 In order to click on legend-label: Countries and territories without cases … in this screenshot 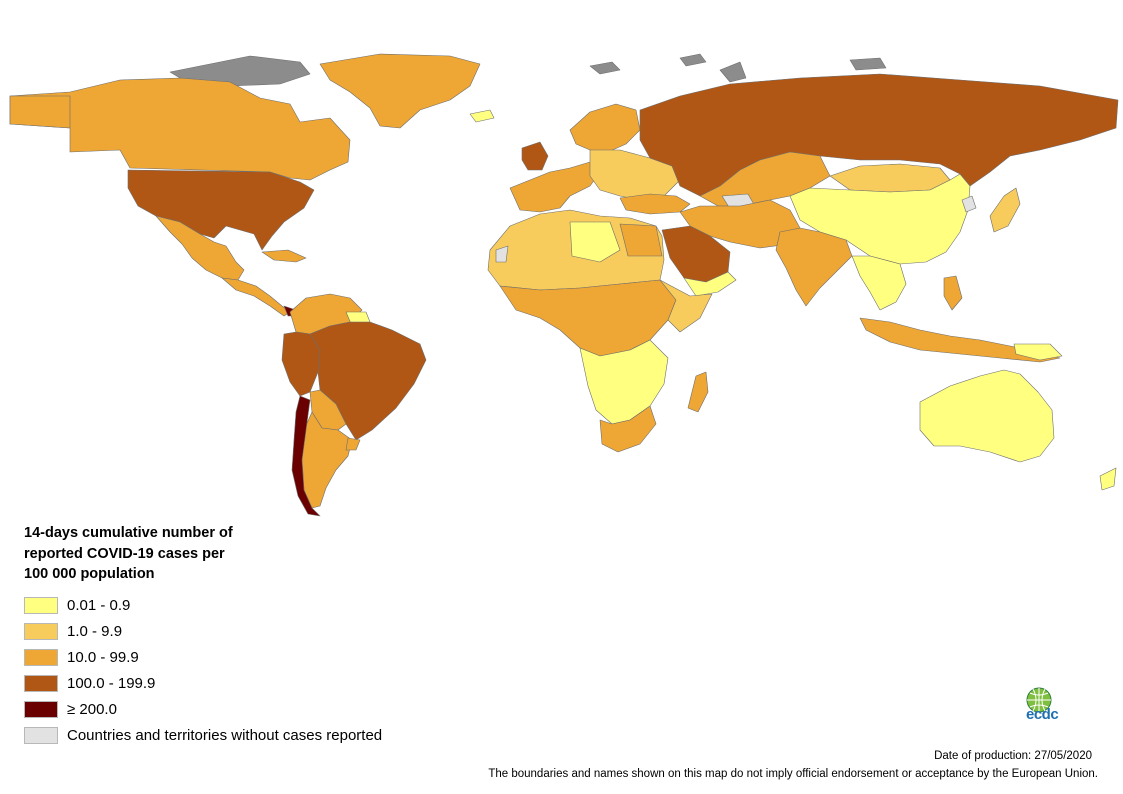, I will do `click(225, 735)`.